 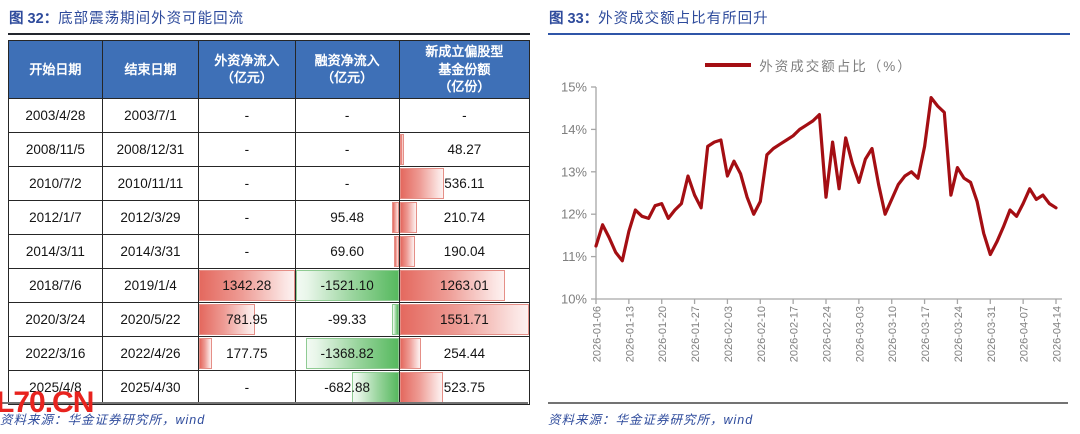 I want to click on table-cell: 2019/1/4, so click(x=150, y=285).